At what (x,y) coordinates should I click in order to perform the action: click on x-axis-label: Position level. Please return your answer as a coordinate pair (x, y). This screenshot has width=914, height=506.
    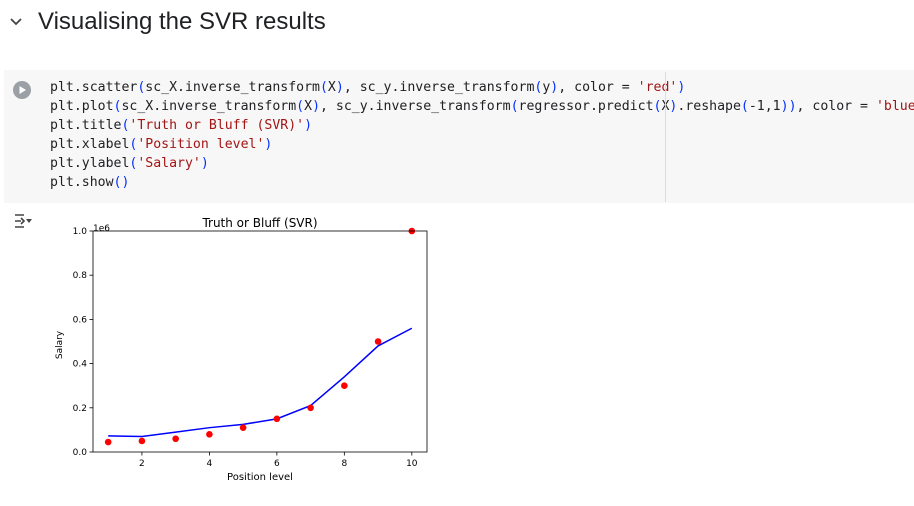
    Looking at the image, I should click on (260, 477).